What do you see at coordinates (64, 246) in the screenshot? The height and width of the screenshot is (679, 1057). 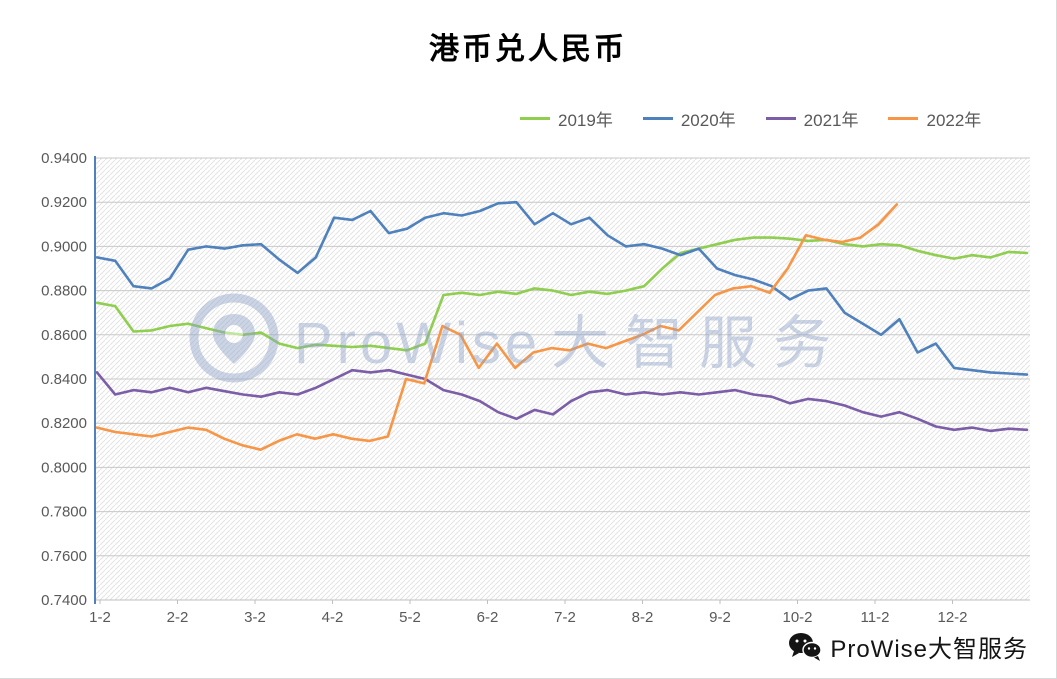 I see `y-tick-label: 0.9000` at bounding box center [64, 246].